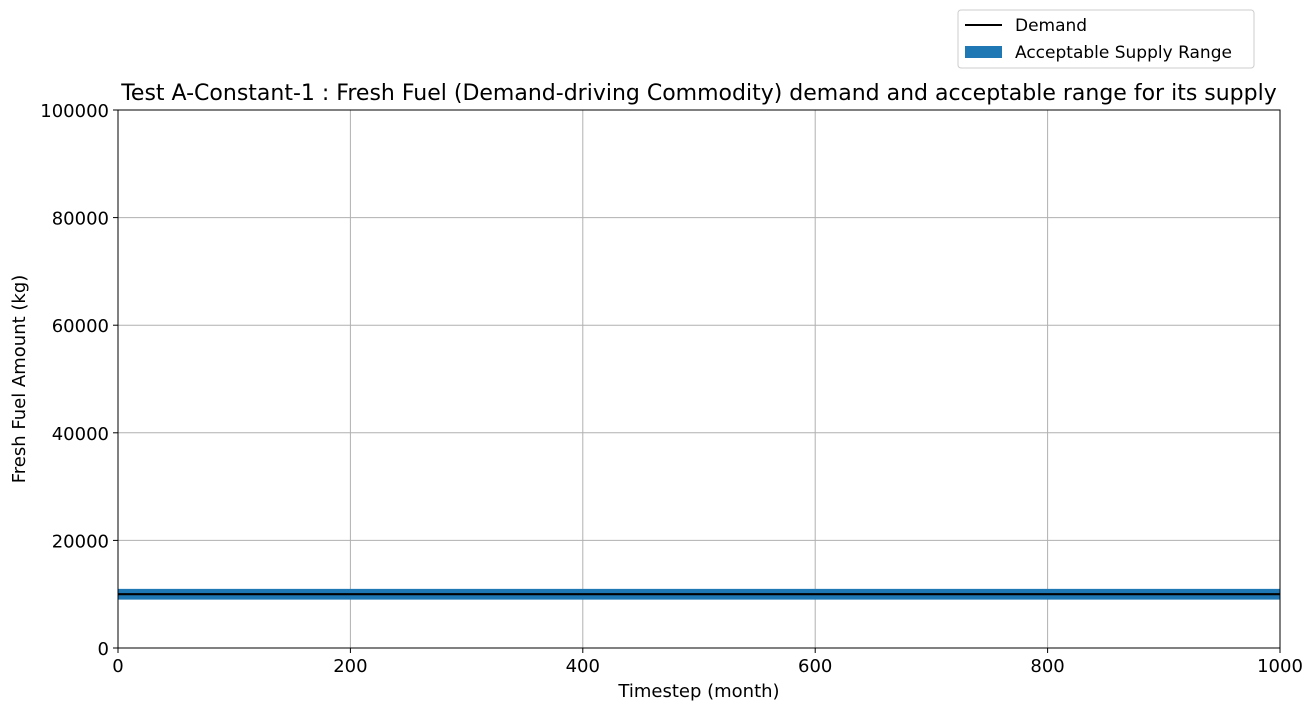 The height and width of the screenshot is (711, 1314). What do you see at coordinates (80, 219) in the screenshot?
I see `y-tick-label: 80000` at bounding box center [80, 219].